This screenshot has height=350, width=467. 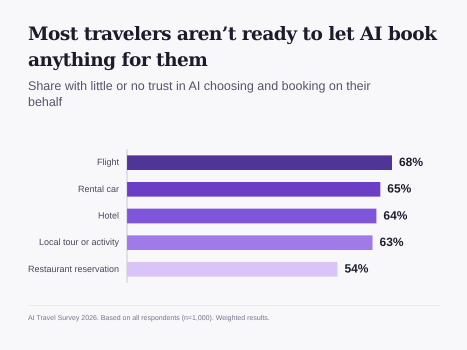 I want to click on data-label: 63%, so click(x=392, y=241).